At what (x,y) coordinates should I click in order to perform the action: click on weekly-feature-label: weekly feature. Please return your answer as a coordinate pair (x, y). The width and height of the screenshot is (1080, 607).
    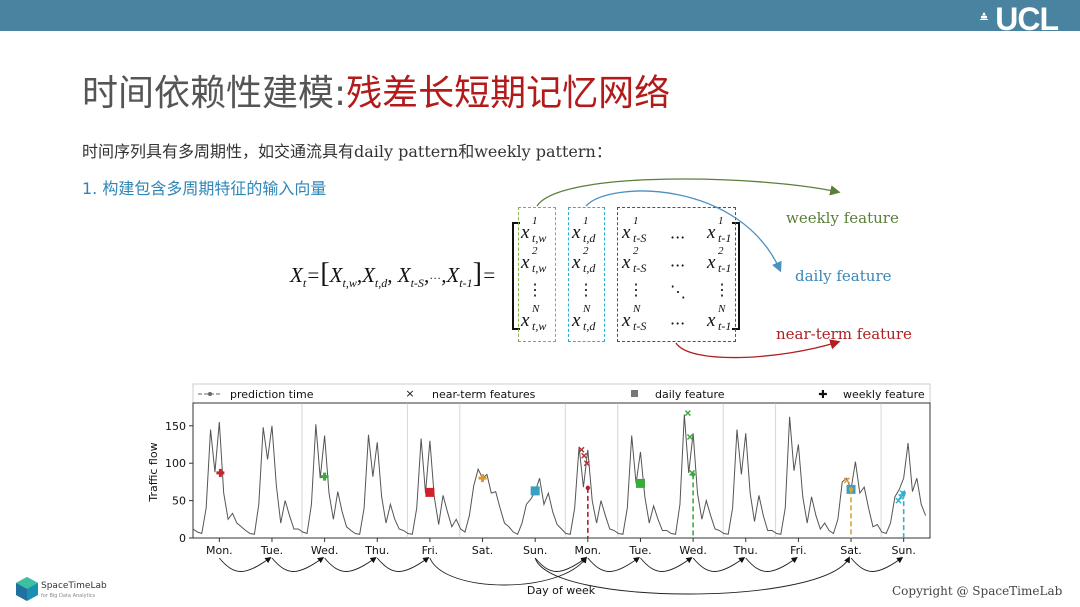
    Looking at the image, I should click on (842, 218).